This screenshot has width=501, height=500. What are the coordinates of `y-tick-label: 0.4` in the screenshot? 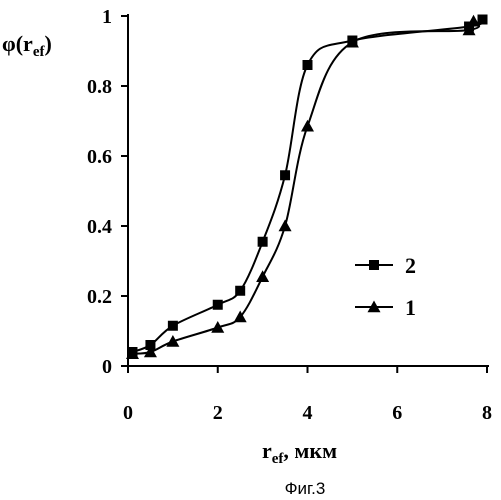 It's located at (99, 227).